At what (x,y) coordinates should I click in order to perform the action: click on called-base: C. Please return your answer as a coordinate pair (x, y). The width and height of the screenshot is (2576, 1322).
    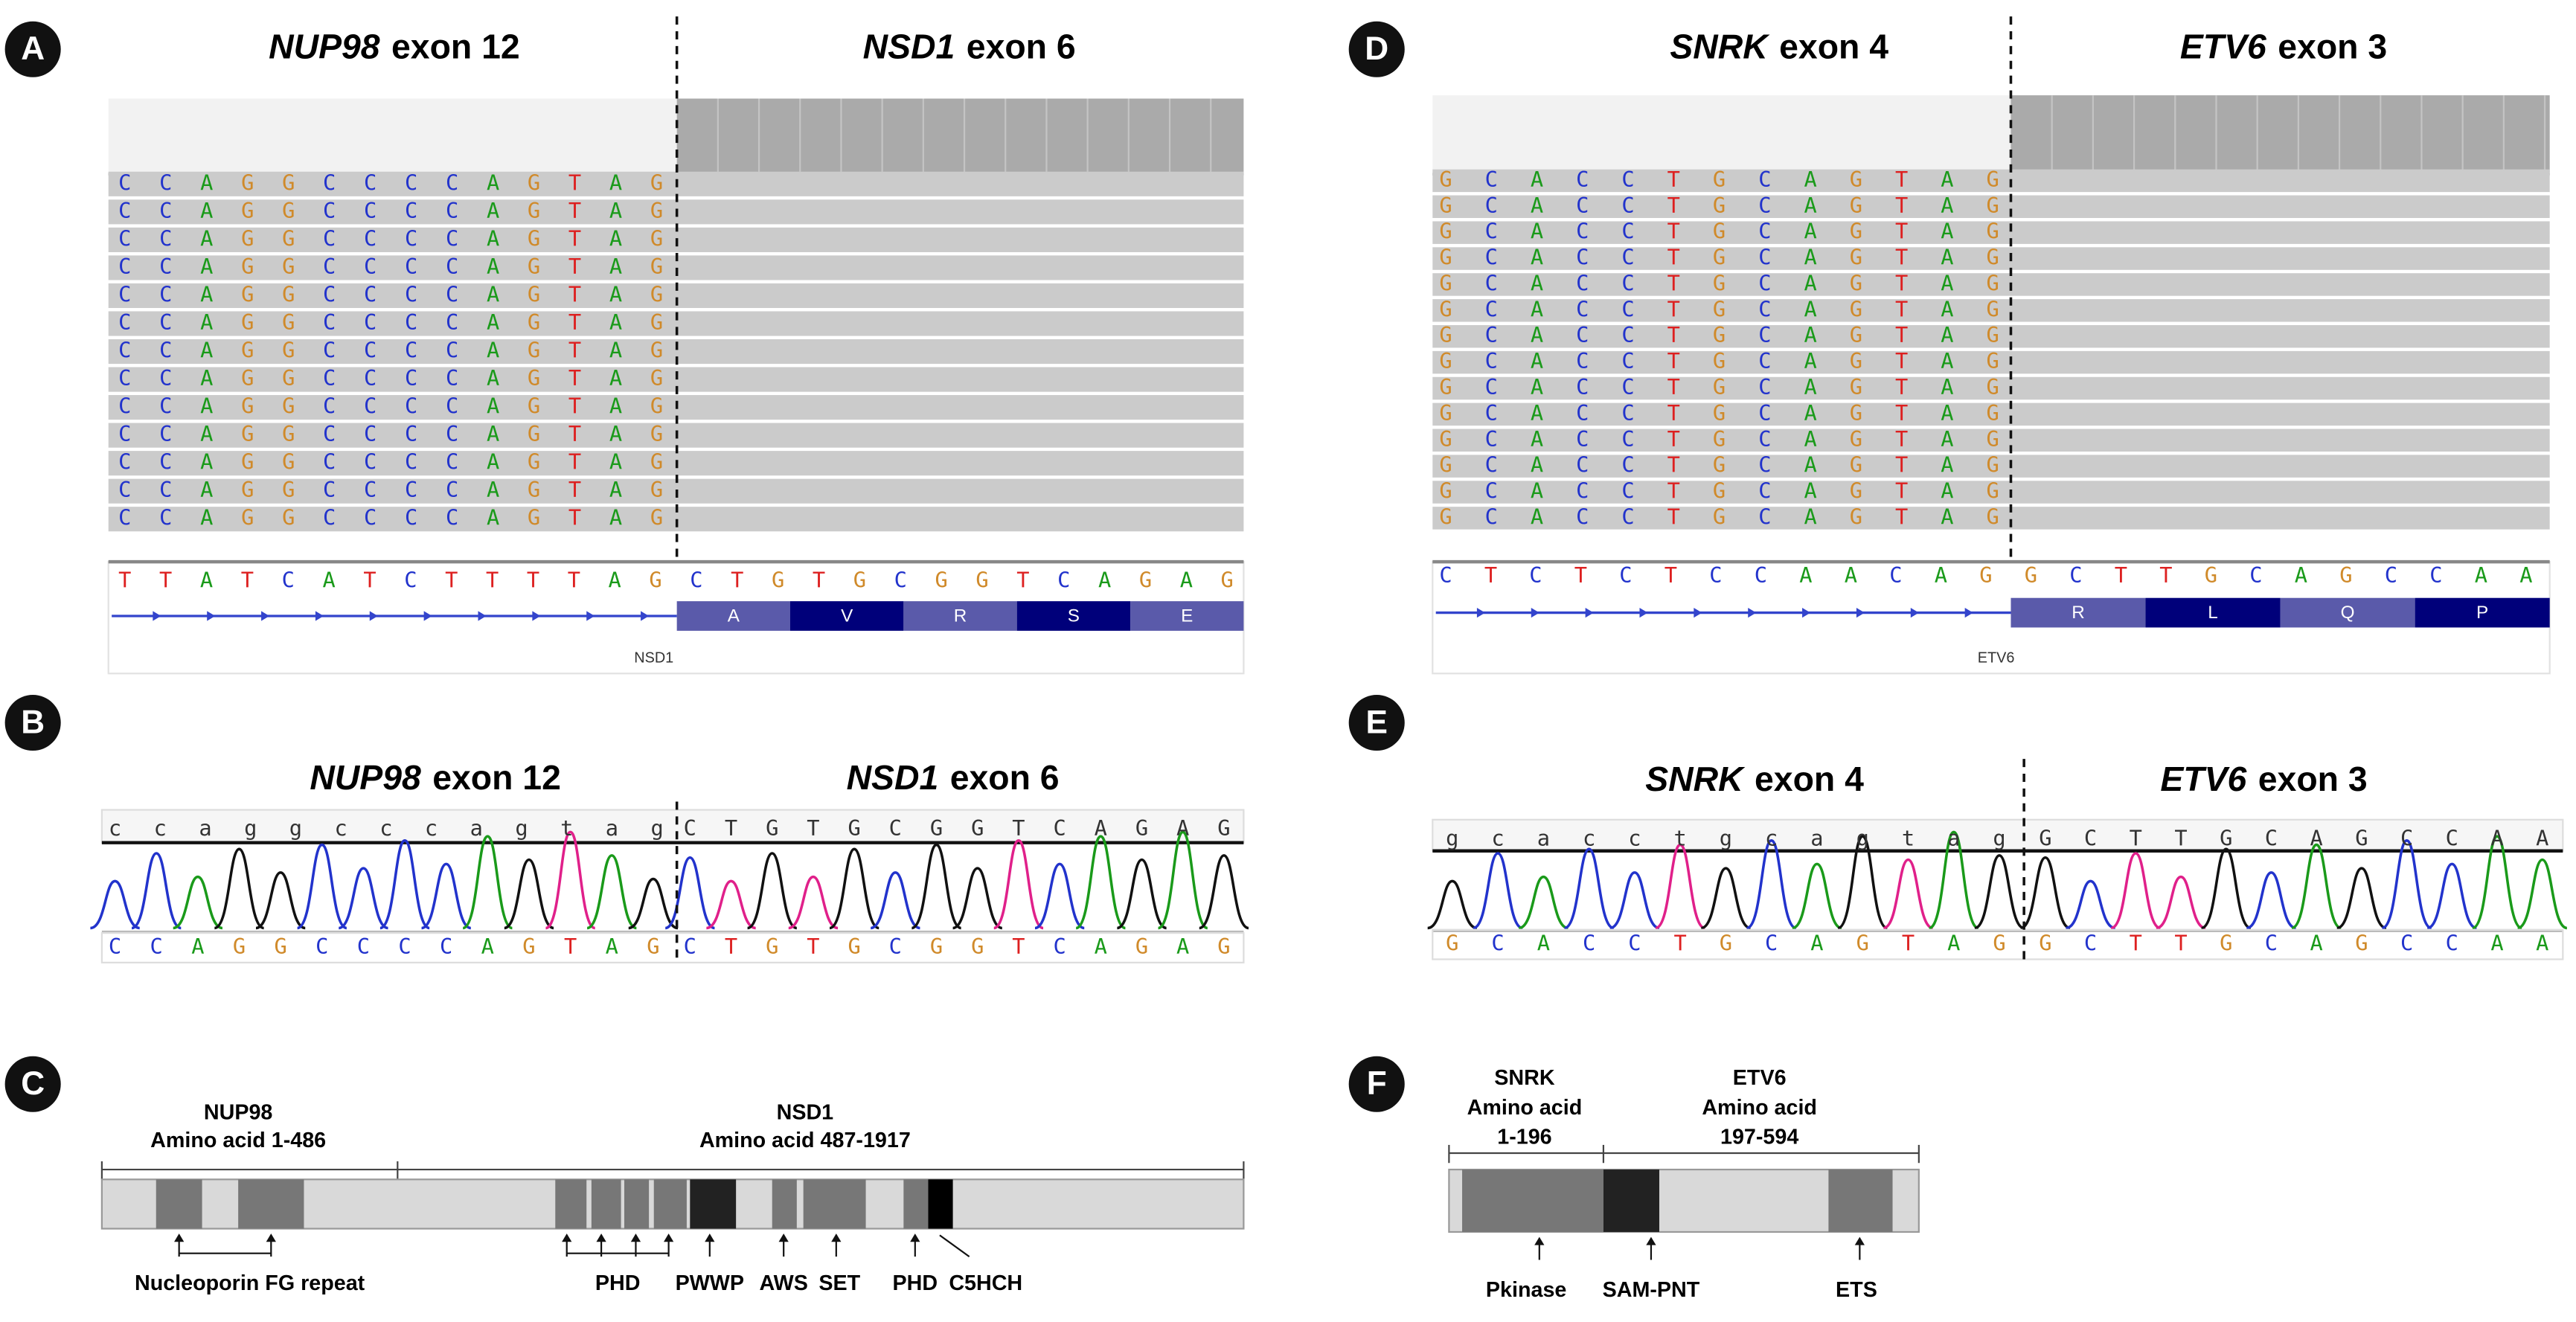
    Looking at the image, I should click on (690, 828).